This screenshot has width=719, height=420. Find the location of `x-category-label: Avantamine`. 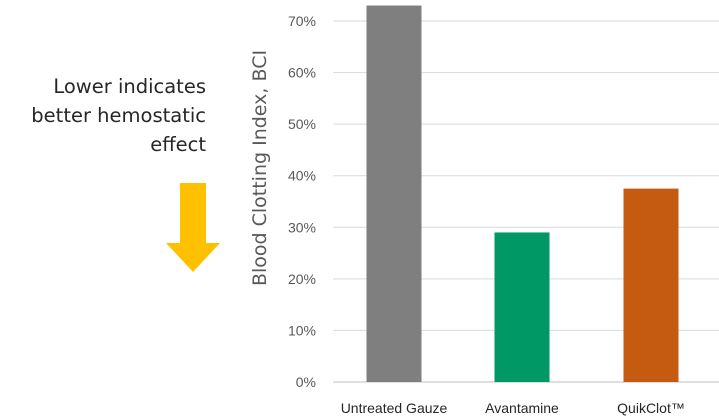

x-category-label: Avantamine is located at coordinates (522, 408).